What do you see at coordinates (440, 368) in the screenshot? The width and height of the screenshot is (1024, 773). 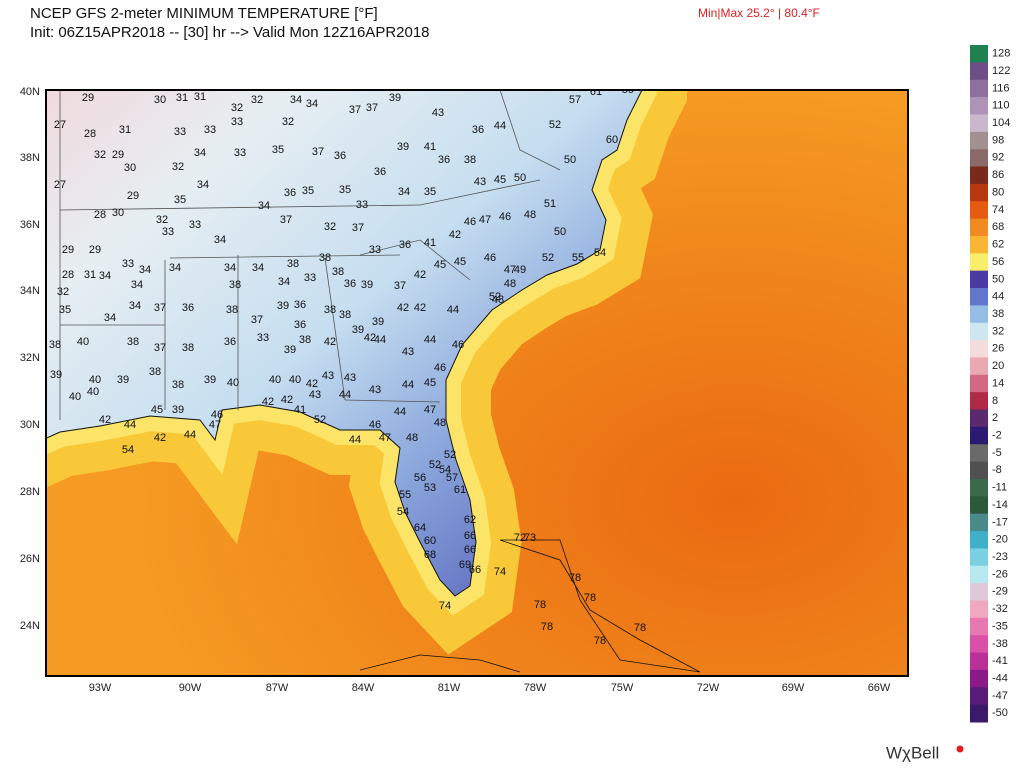 I see `station-value: 46` at bounding box center [440, 368].